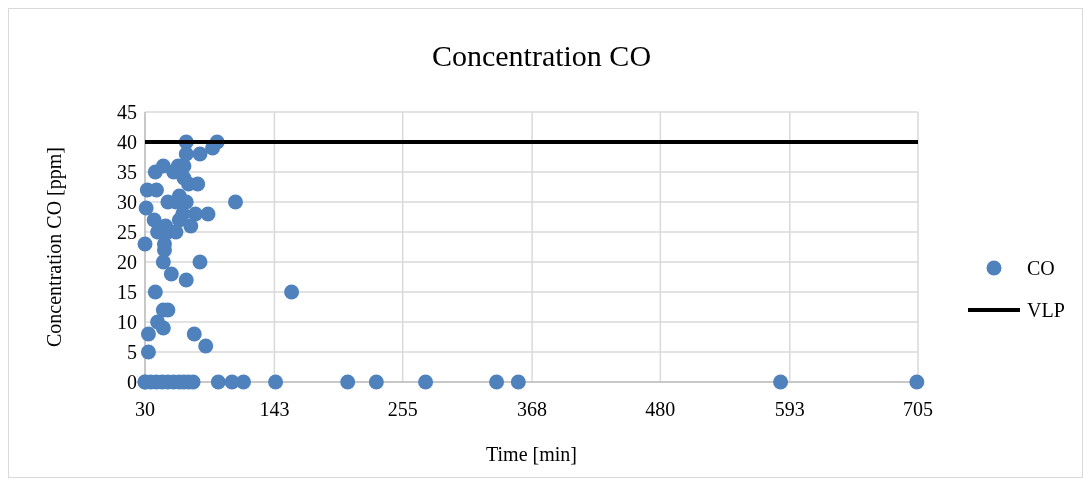  Describe the element at coordinates (532, 409) in the screenshot. I see `x-tick-label: 368` at that location.